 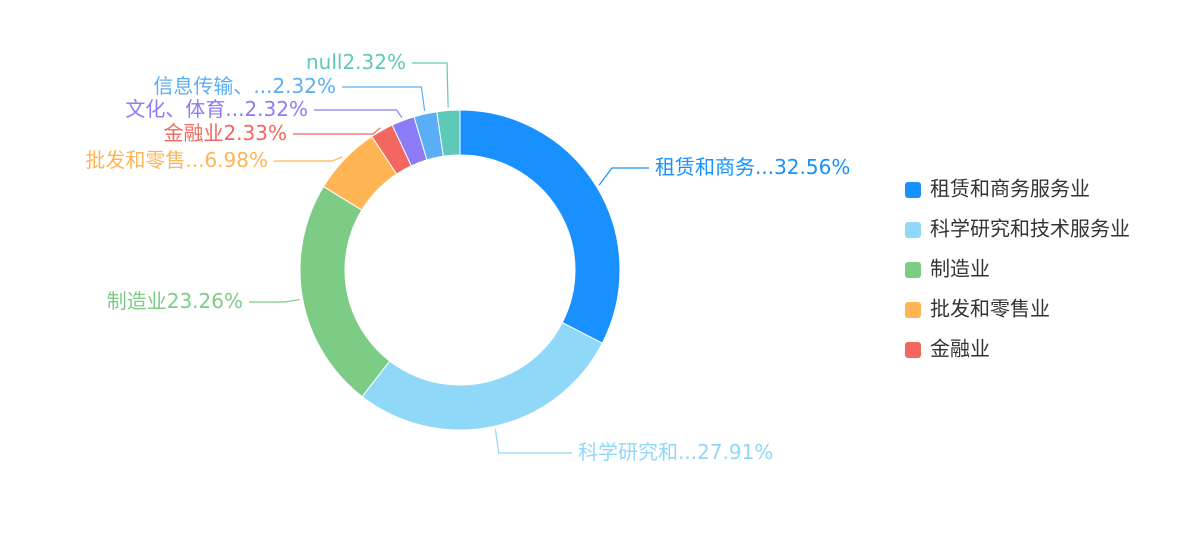 What do you see at coordinates (1010, 189) in the screenshot?
I see `legend-label: 租赁和商务服务业` at bounding box center [1010, 189].